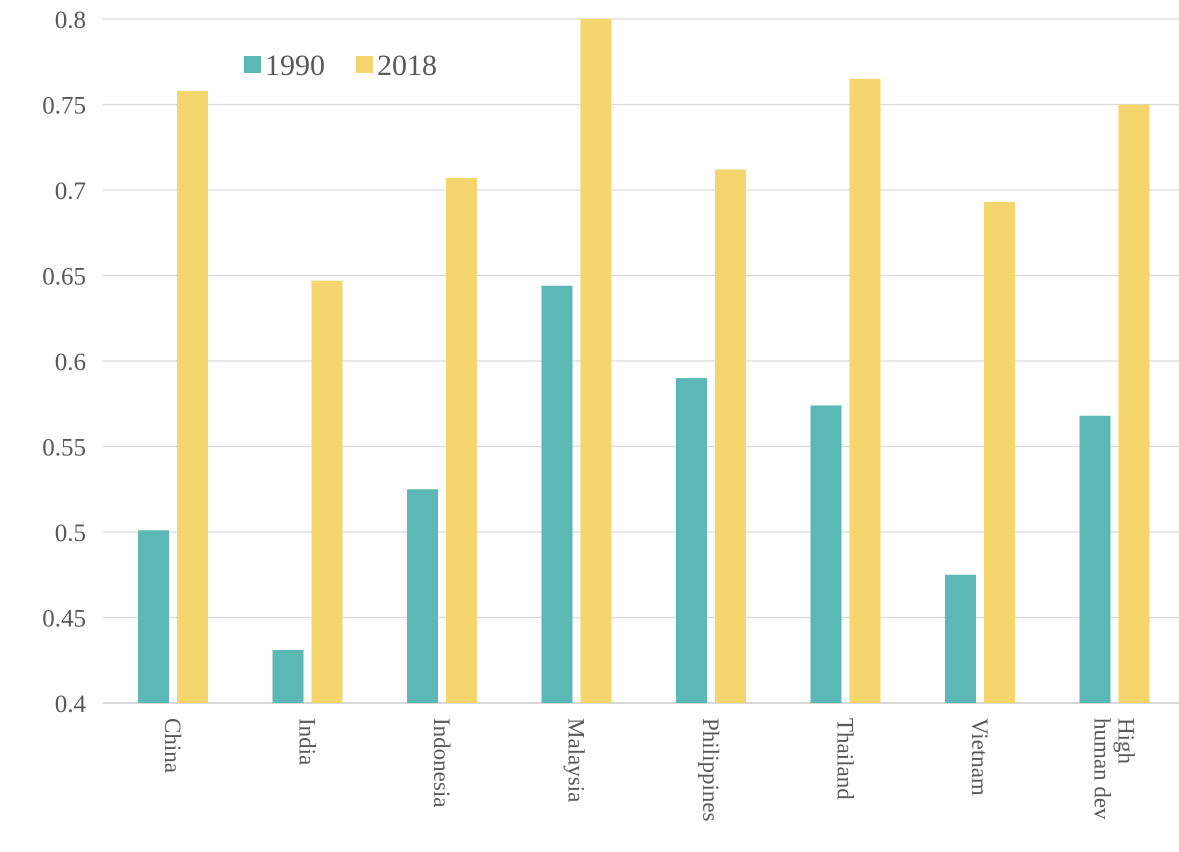 Image resolution: width=1179 pixels, height=852 pixels. Describe the element at coordinates (307, 741) in the screenshot. I see `x-tick-label: India` at that location.